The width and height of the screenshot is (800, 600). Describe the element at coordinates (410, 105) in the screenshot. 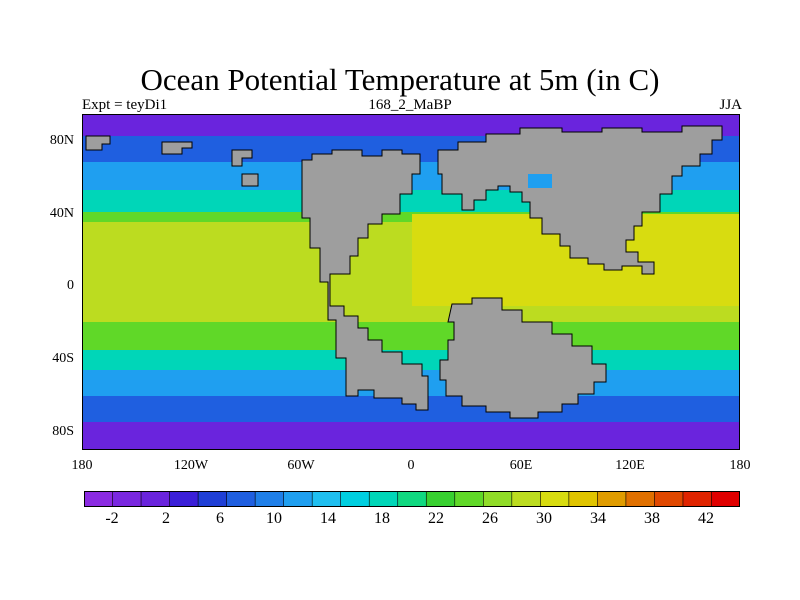

I see `period-label: 168_2_MaBP` at that location.